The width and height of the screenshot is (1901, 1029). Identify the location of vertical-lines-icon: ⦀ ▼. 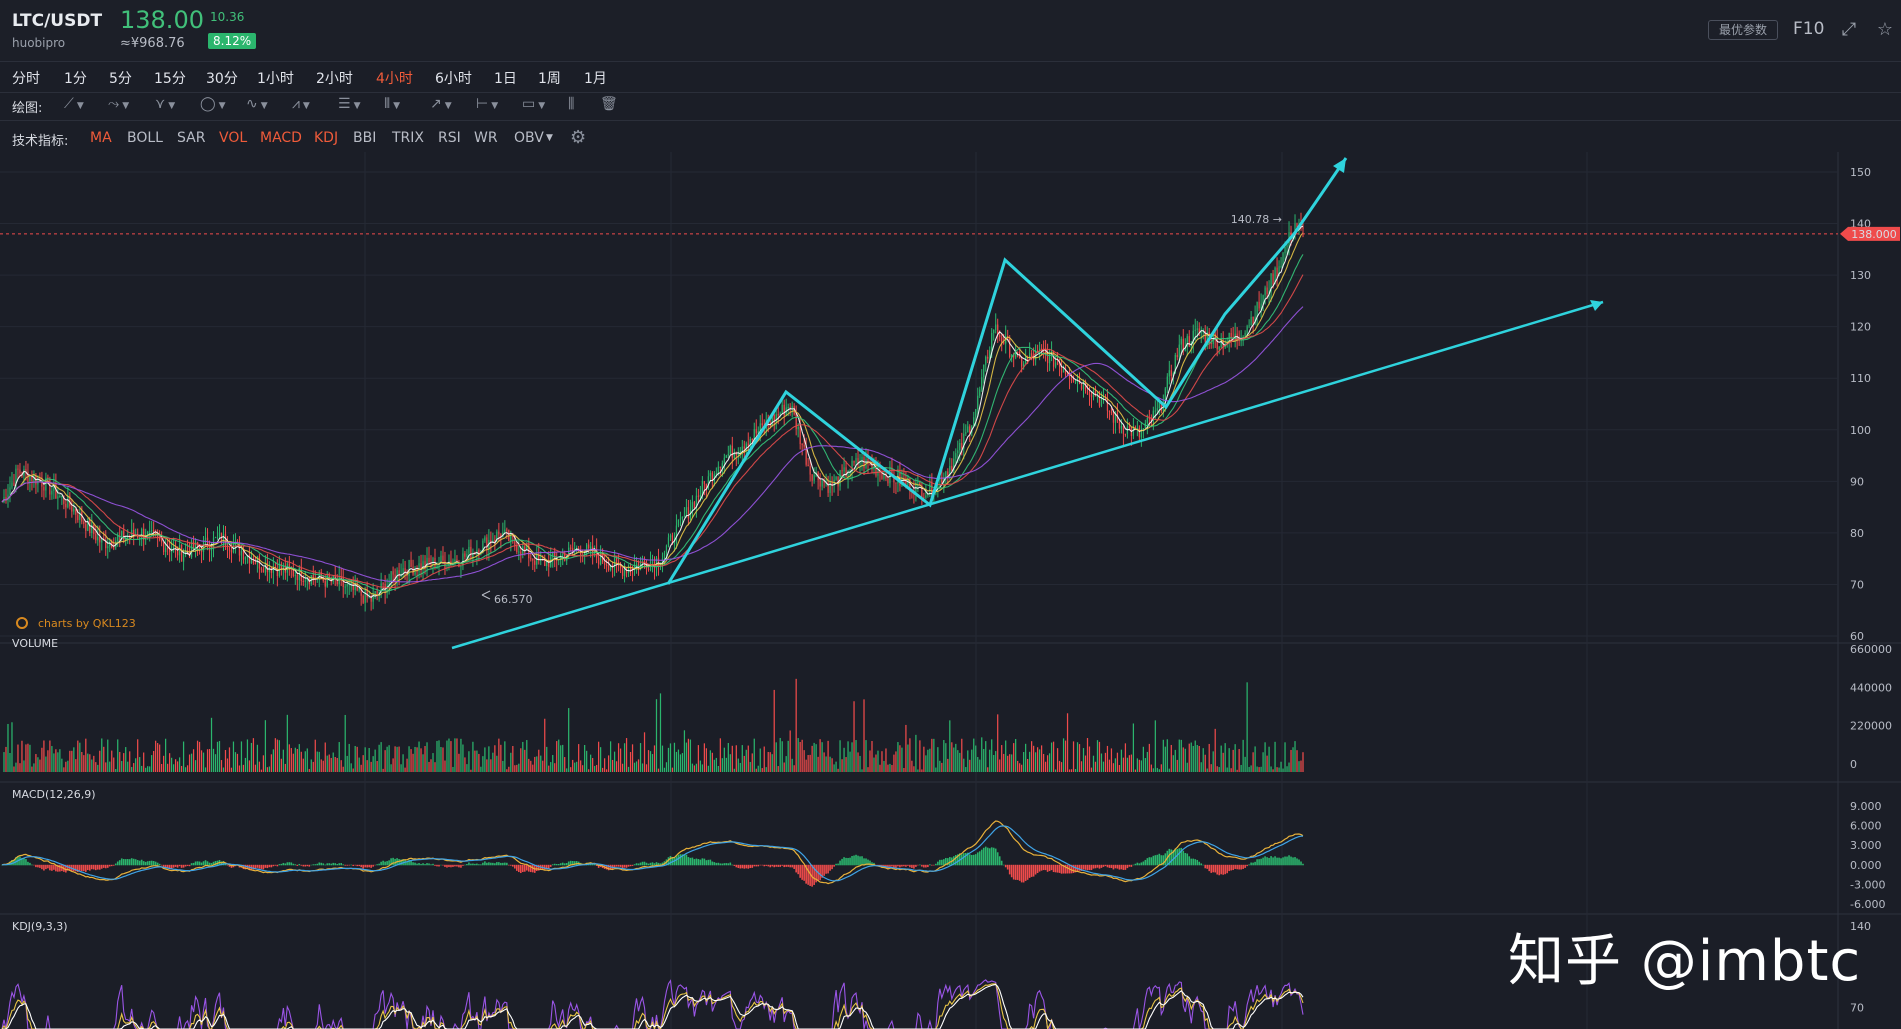
(392, 104).